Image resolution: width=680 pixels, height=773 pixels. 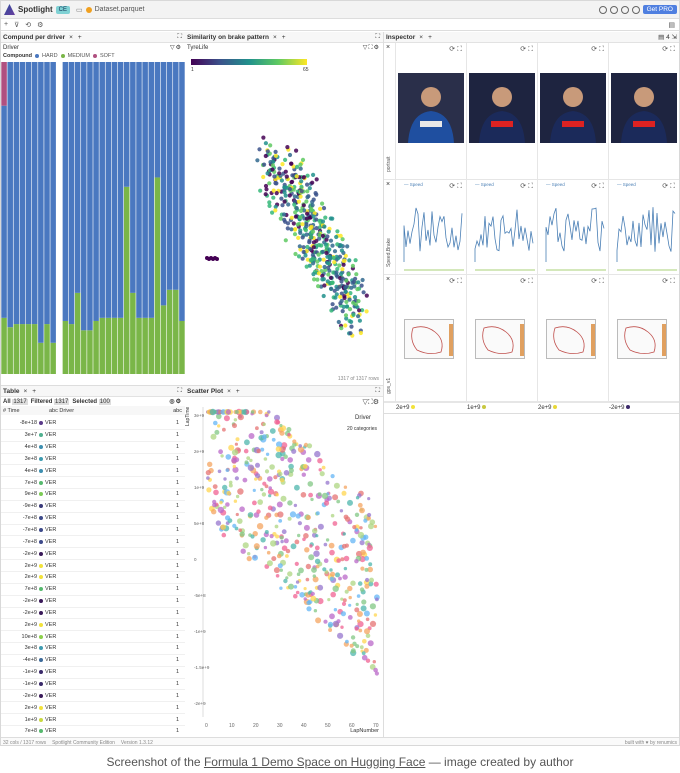 I want to click on table-row: 3e+7 VER 1, so click(x=93, y=436).